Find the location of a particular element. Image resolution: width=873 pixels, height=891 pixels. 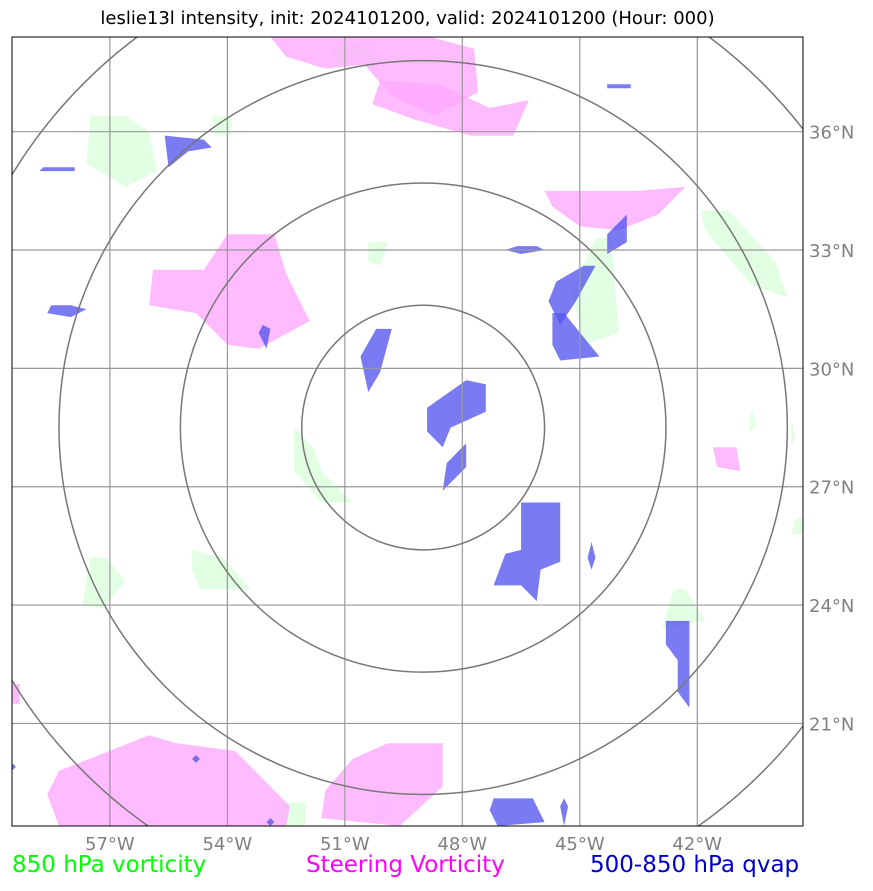

longitude-tick-label: 42°W is located at coordinates (697, 844).